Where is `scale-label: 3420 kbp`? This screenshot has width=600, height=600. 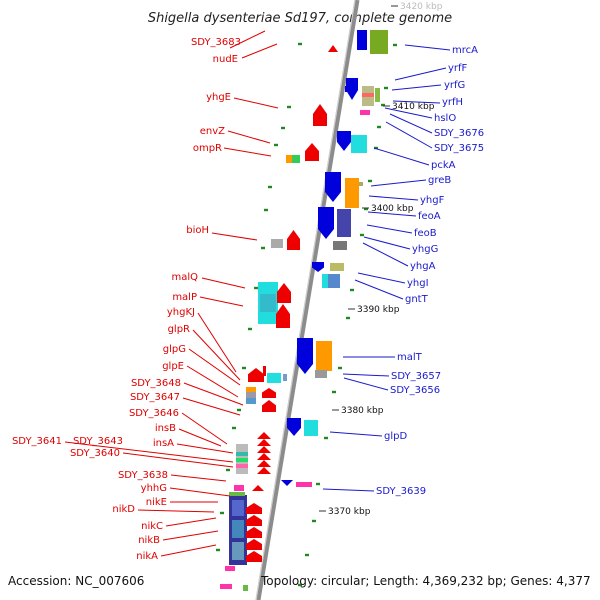
scale-label: 3420 kbp is located at coordinates (421, 7).